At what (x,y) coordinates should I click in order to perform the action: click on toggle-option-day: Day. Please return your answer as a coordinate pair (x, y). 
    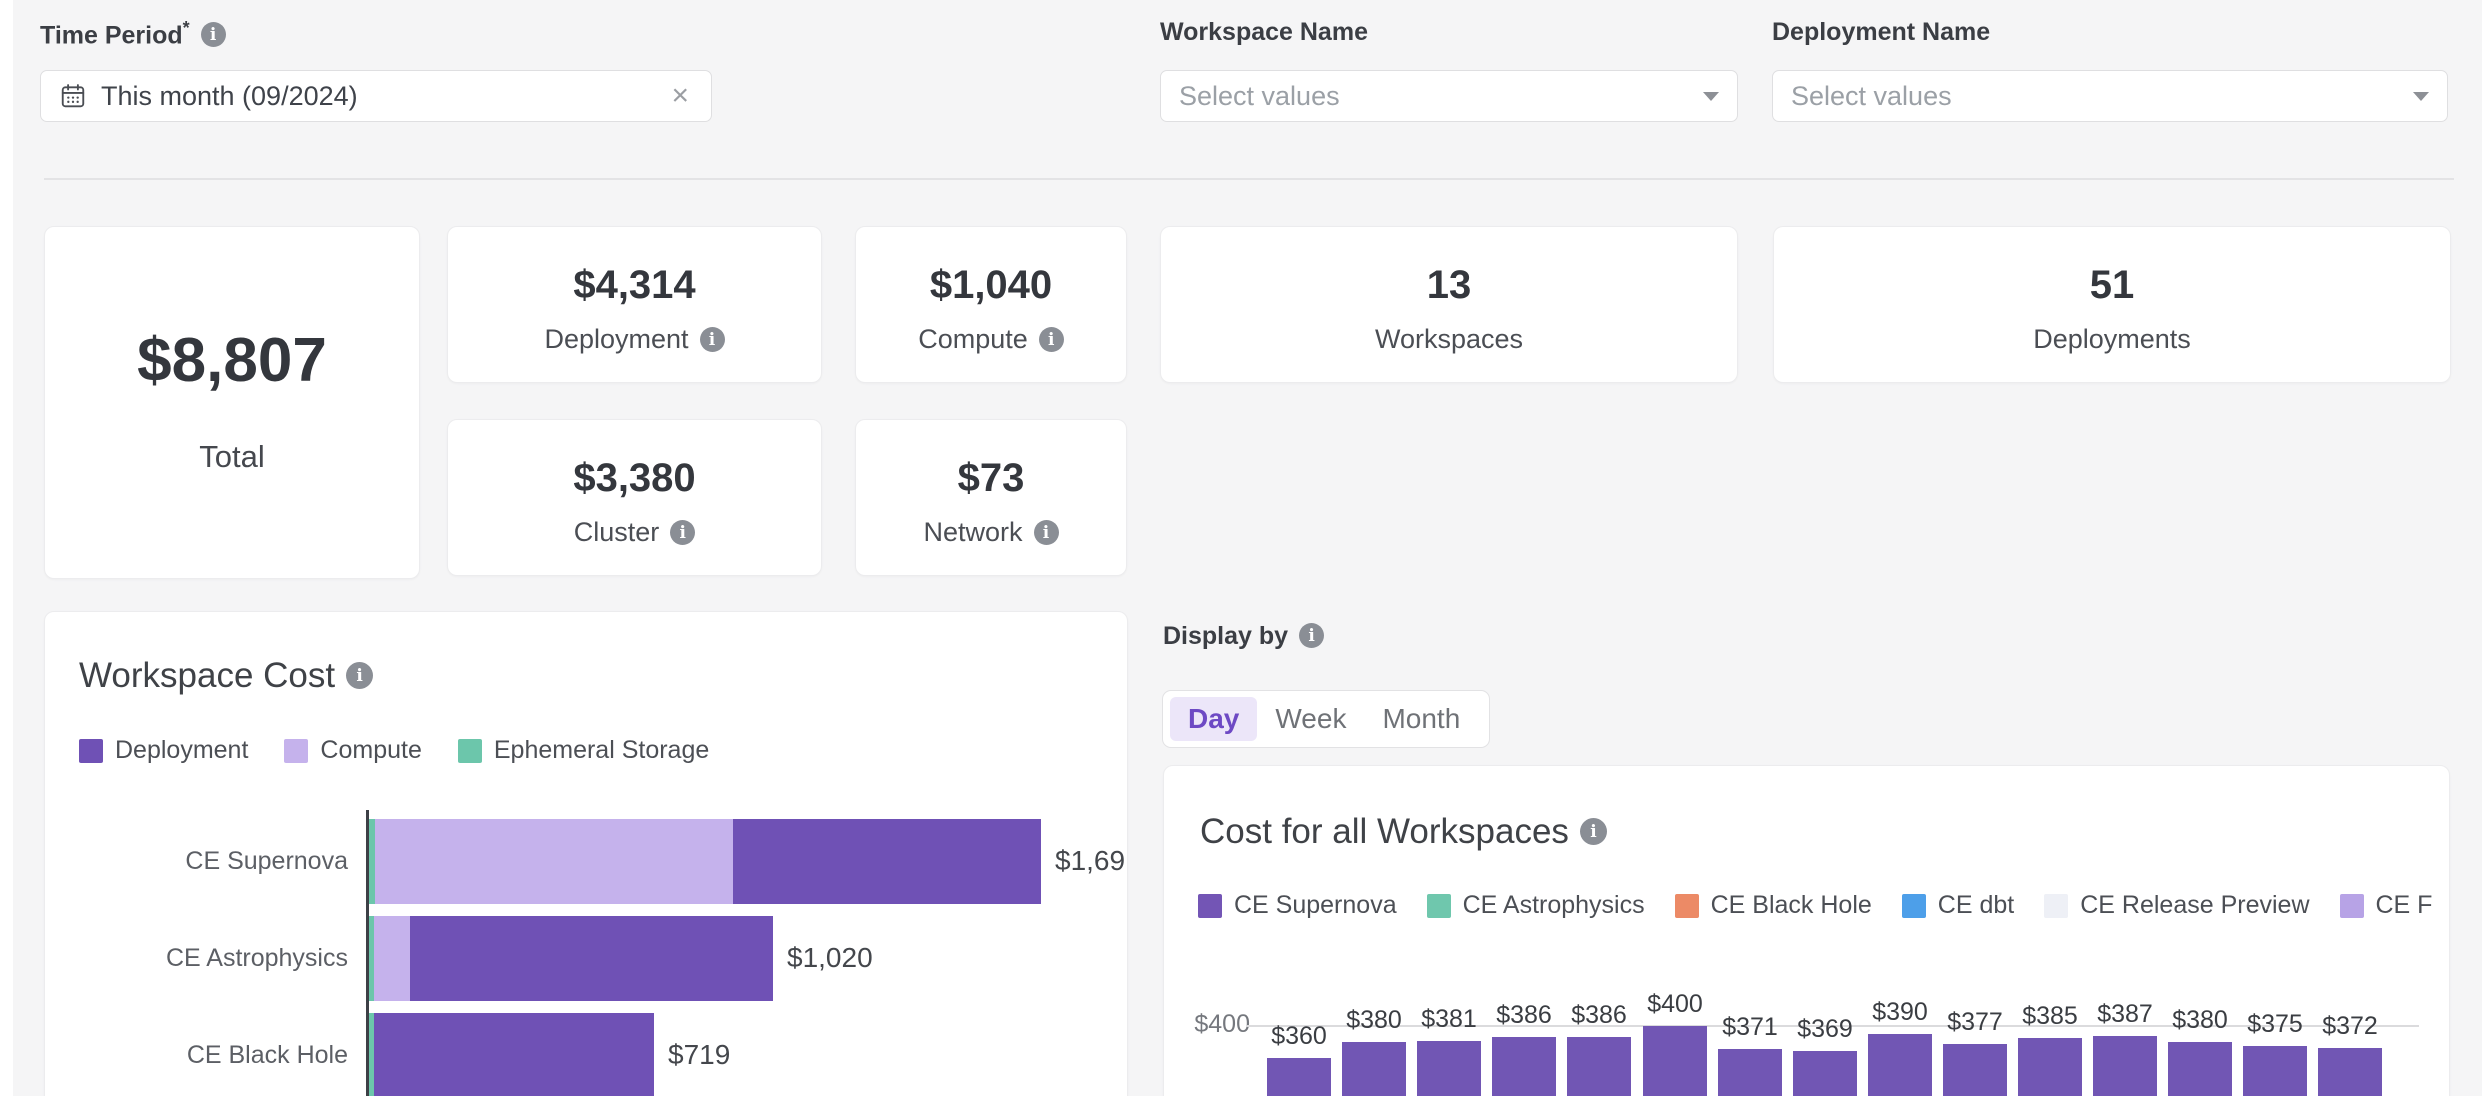
    Looking at the image, I should click on (1214, 719).